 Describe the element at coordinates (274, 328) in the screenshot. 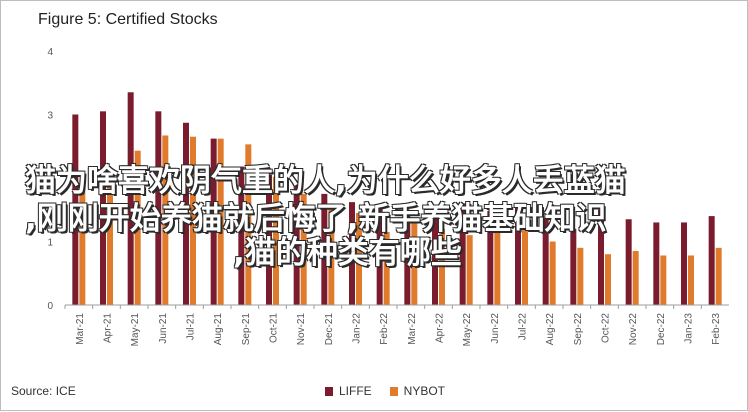

I see `x-tick-label: Oct-21` at that location.